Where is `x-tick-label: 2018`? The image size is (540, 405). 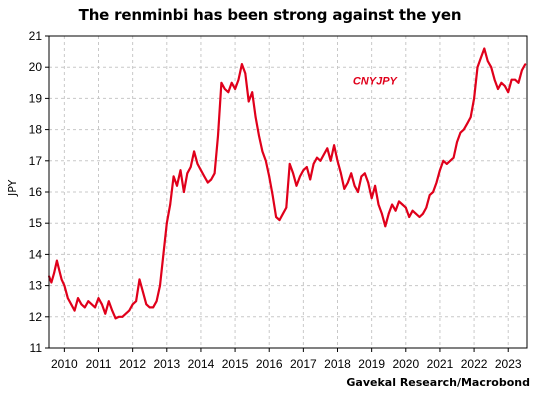 x-tick-label: 2018 is located at coordinates (337, 364).